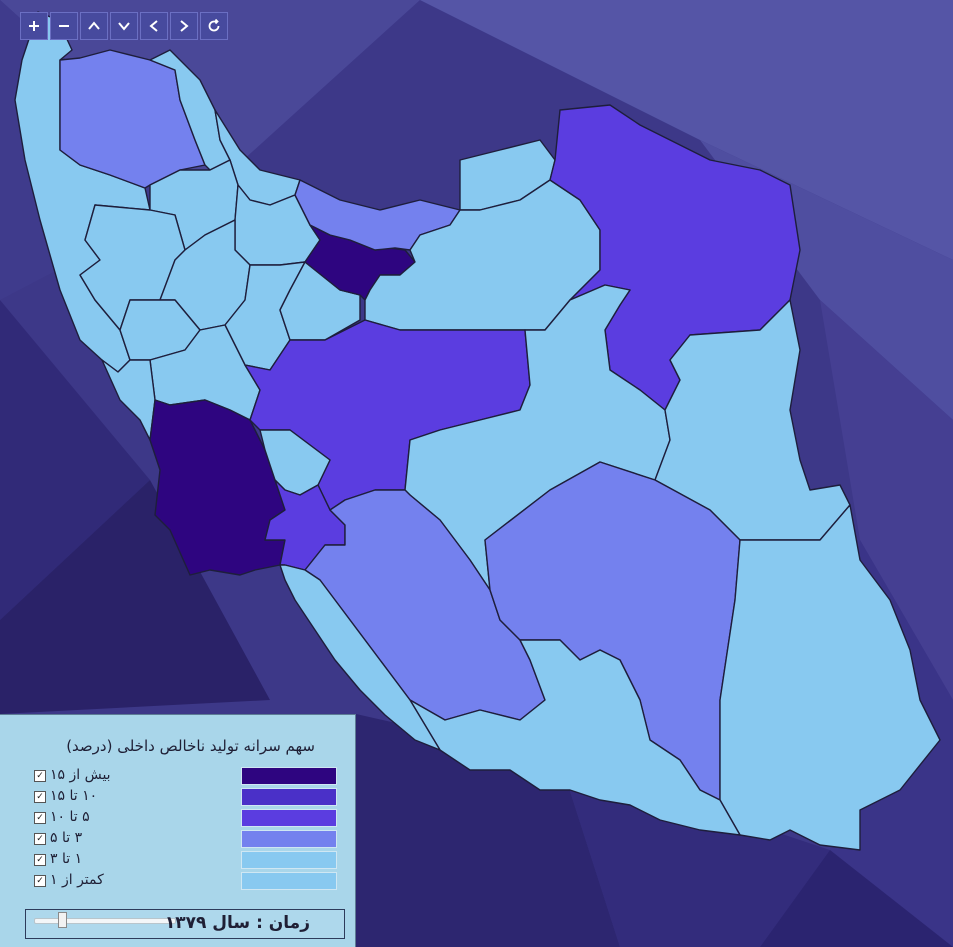  What do you see at coordinates (77, 880) in the screenshot?
I see `legend-label: کمتر از ۱` at bounding box center [77, 880].